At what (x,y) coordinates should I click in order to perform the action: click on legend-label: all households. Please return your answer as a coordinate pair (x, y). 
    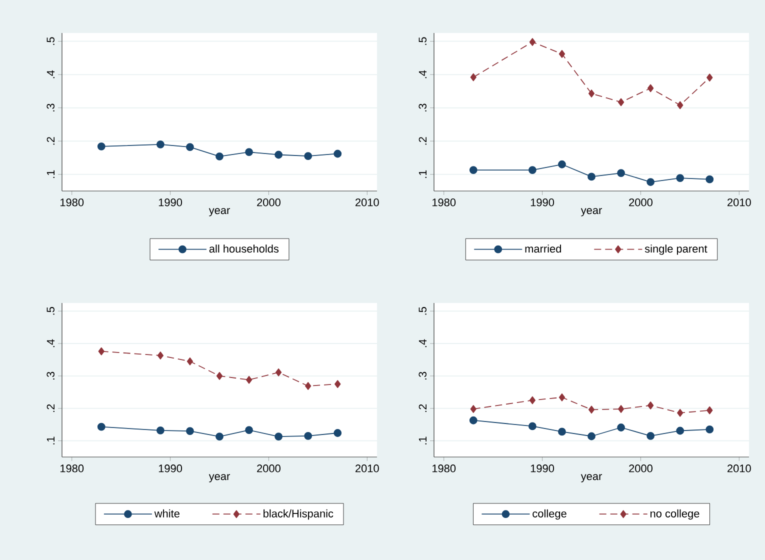
    Looking at the image, I should click on (244, 248).